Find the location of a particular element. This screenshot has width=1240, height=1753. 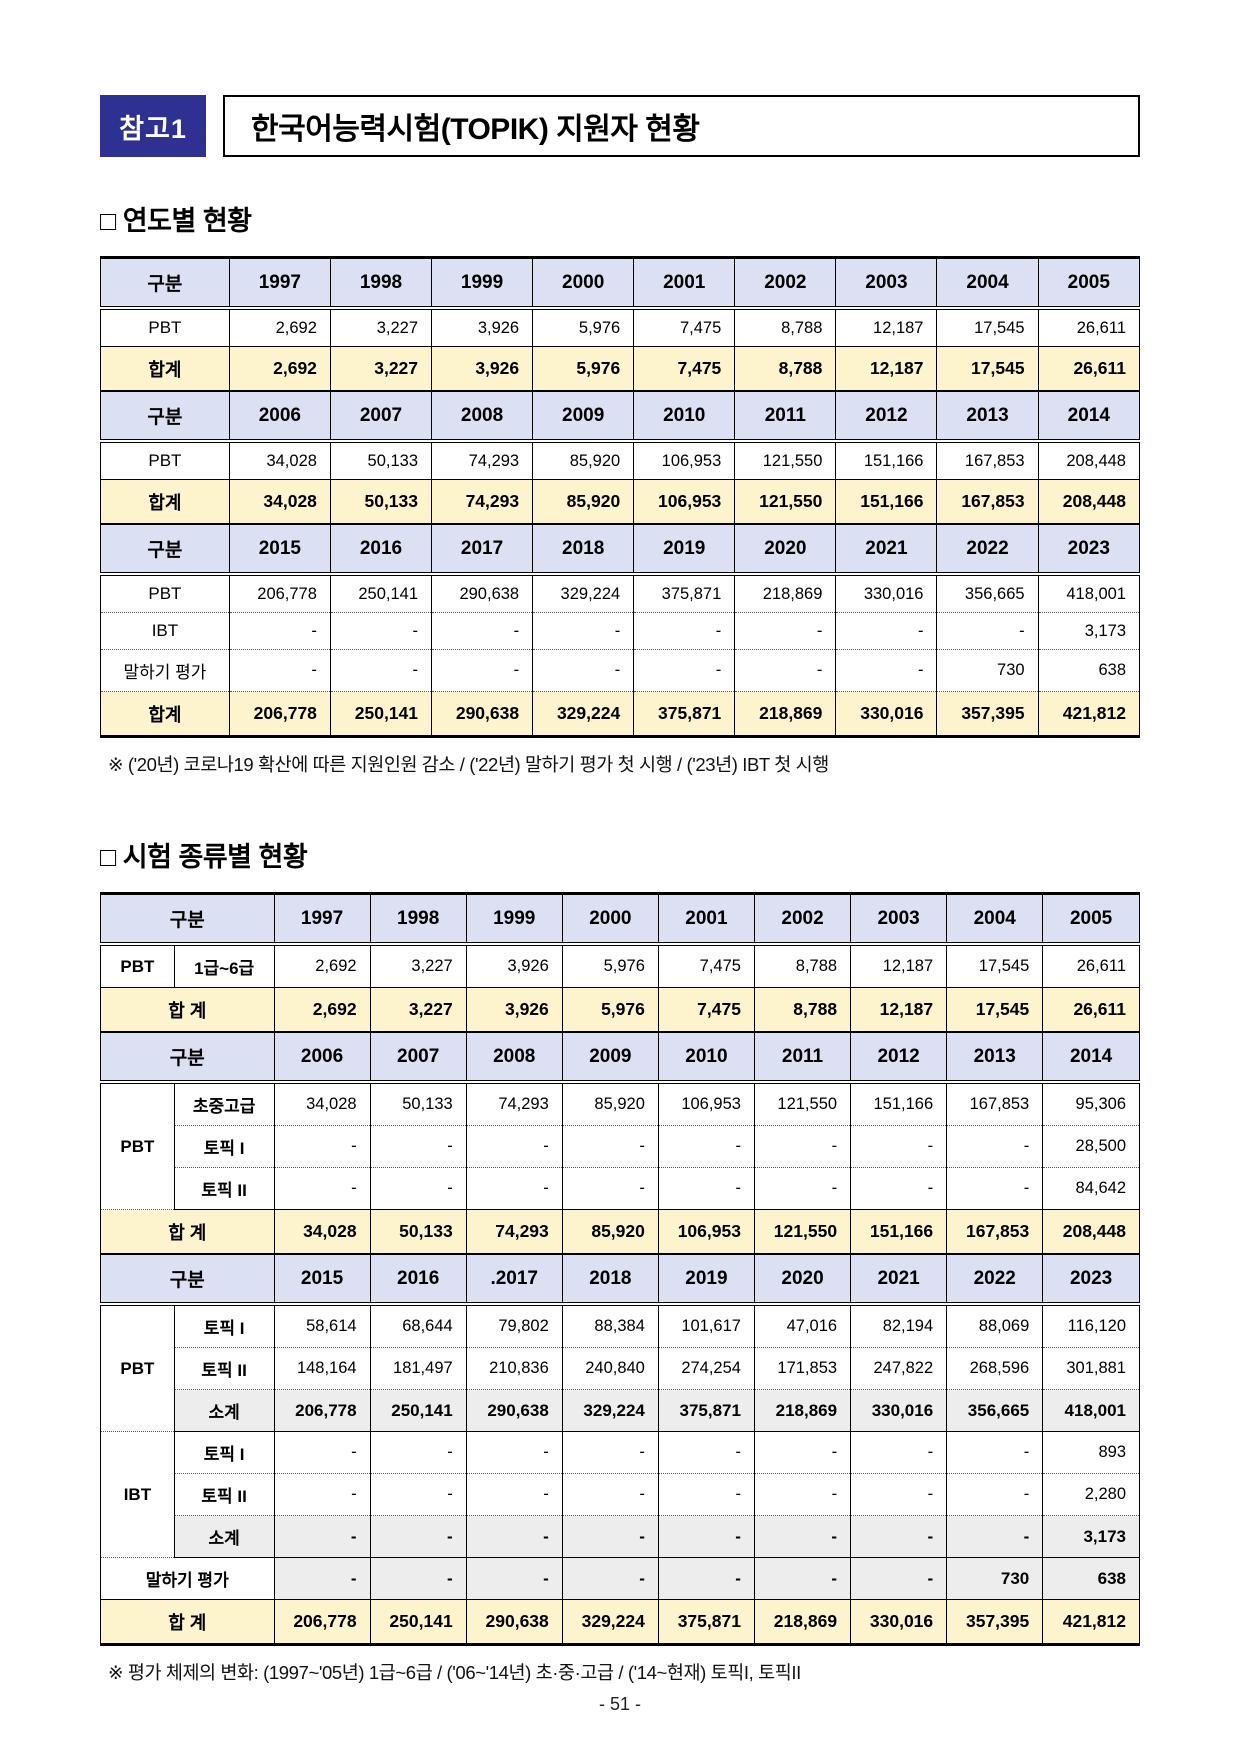

year-cell: 2021 is located at coordinates (898, 1279).